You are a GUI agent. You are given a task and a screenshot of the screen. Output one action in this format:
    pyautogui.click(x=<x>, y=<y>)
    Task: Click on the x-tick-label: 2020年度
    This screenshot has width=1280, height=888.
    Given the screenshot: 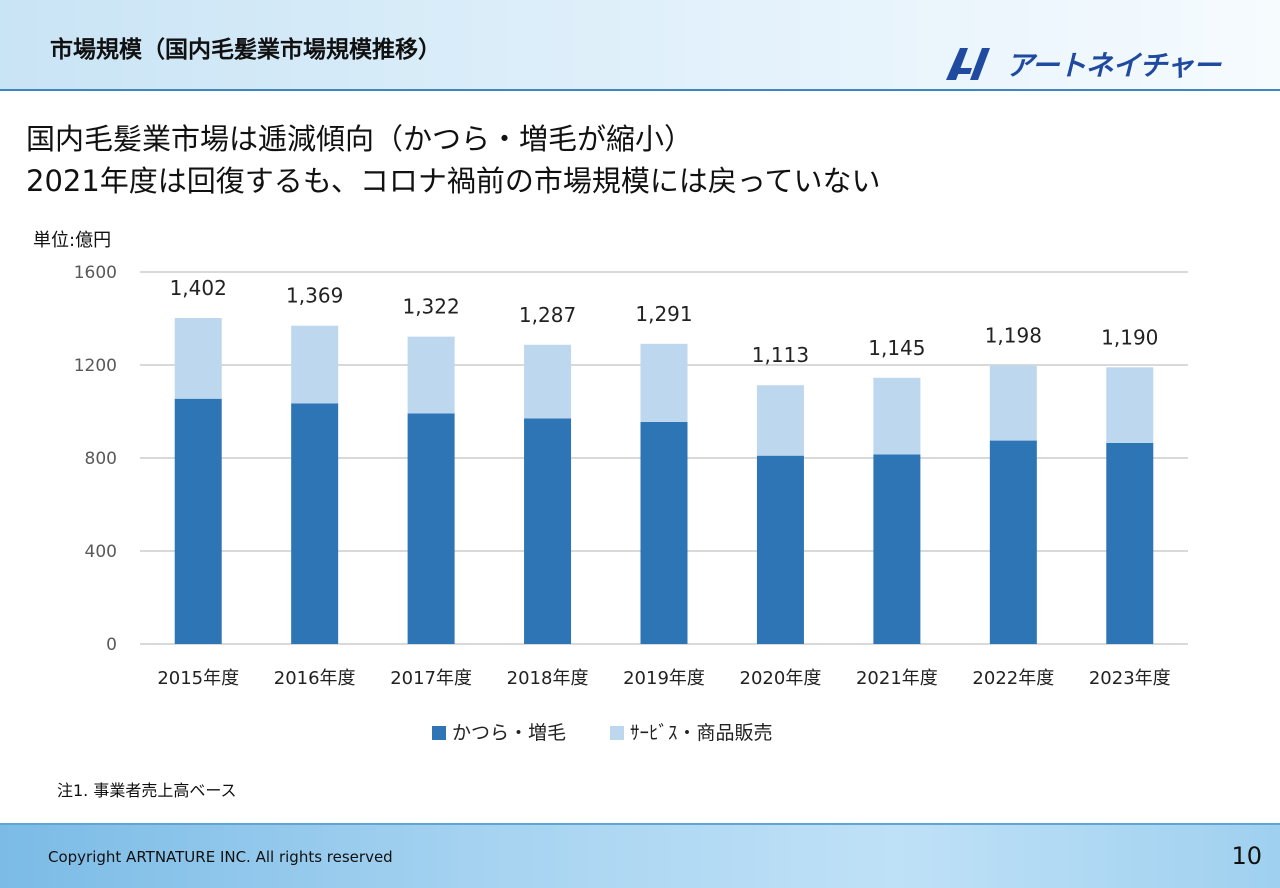 What is the action you would take?
    pyautogui.click(x=781, y=678)
    